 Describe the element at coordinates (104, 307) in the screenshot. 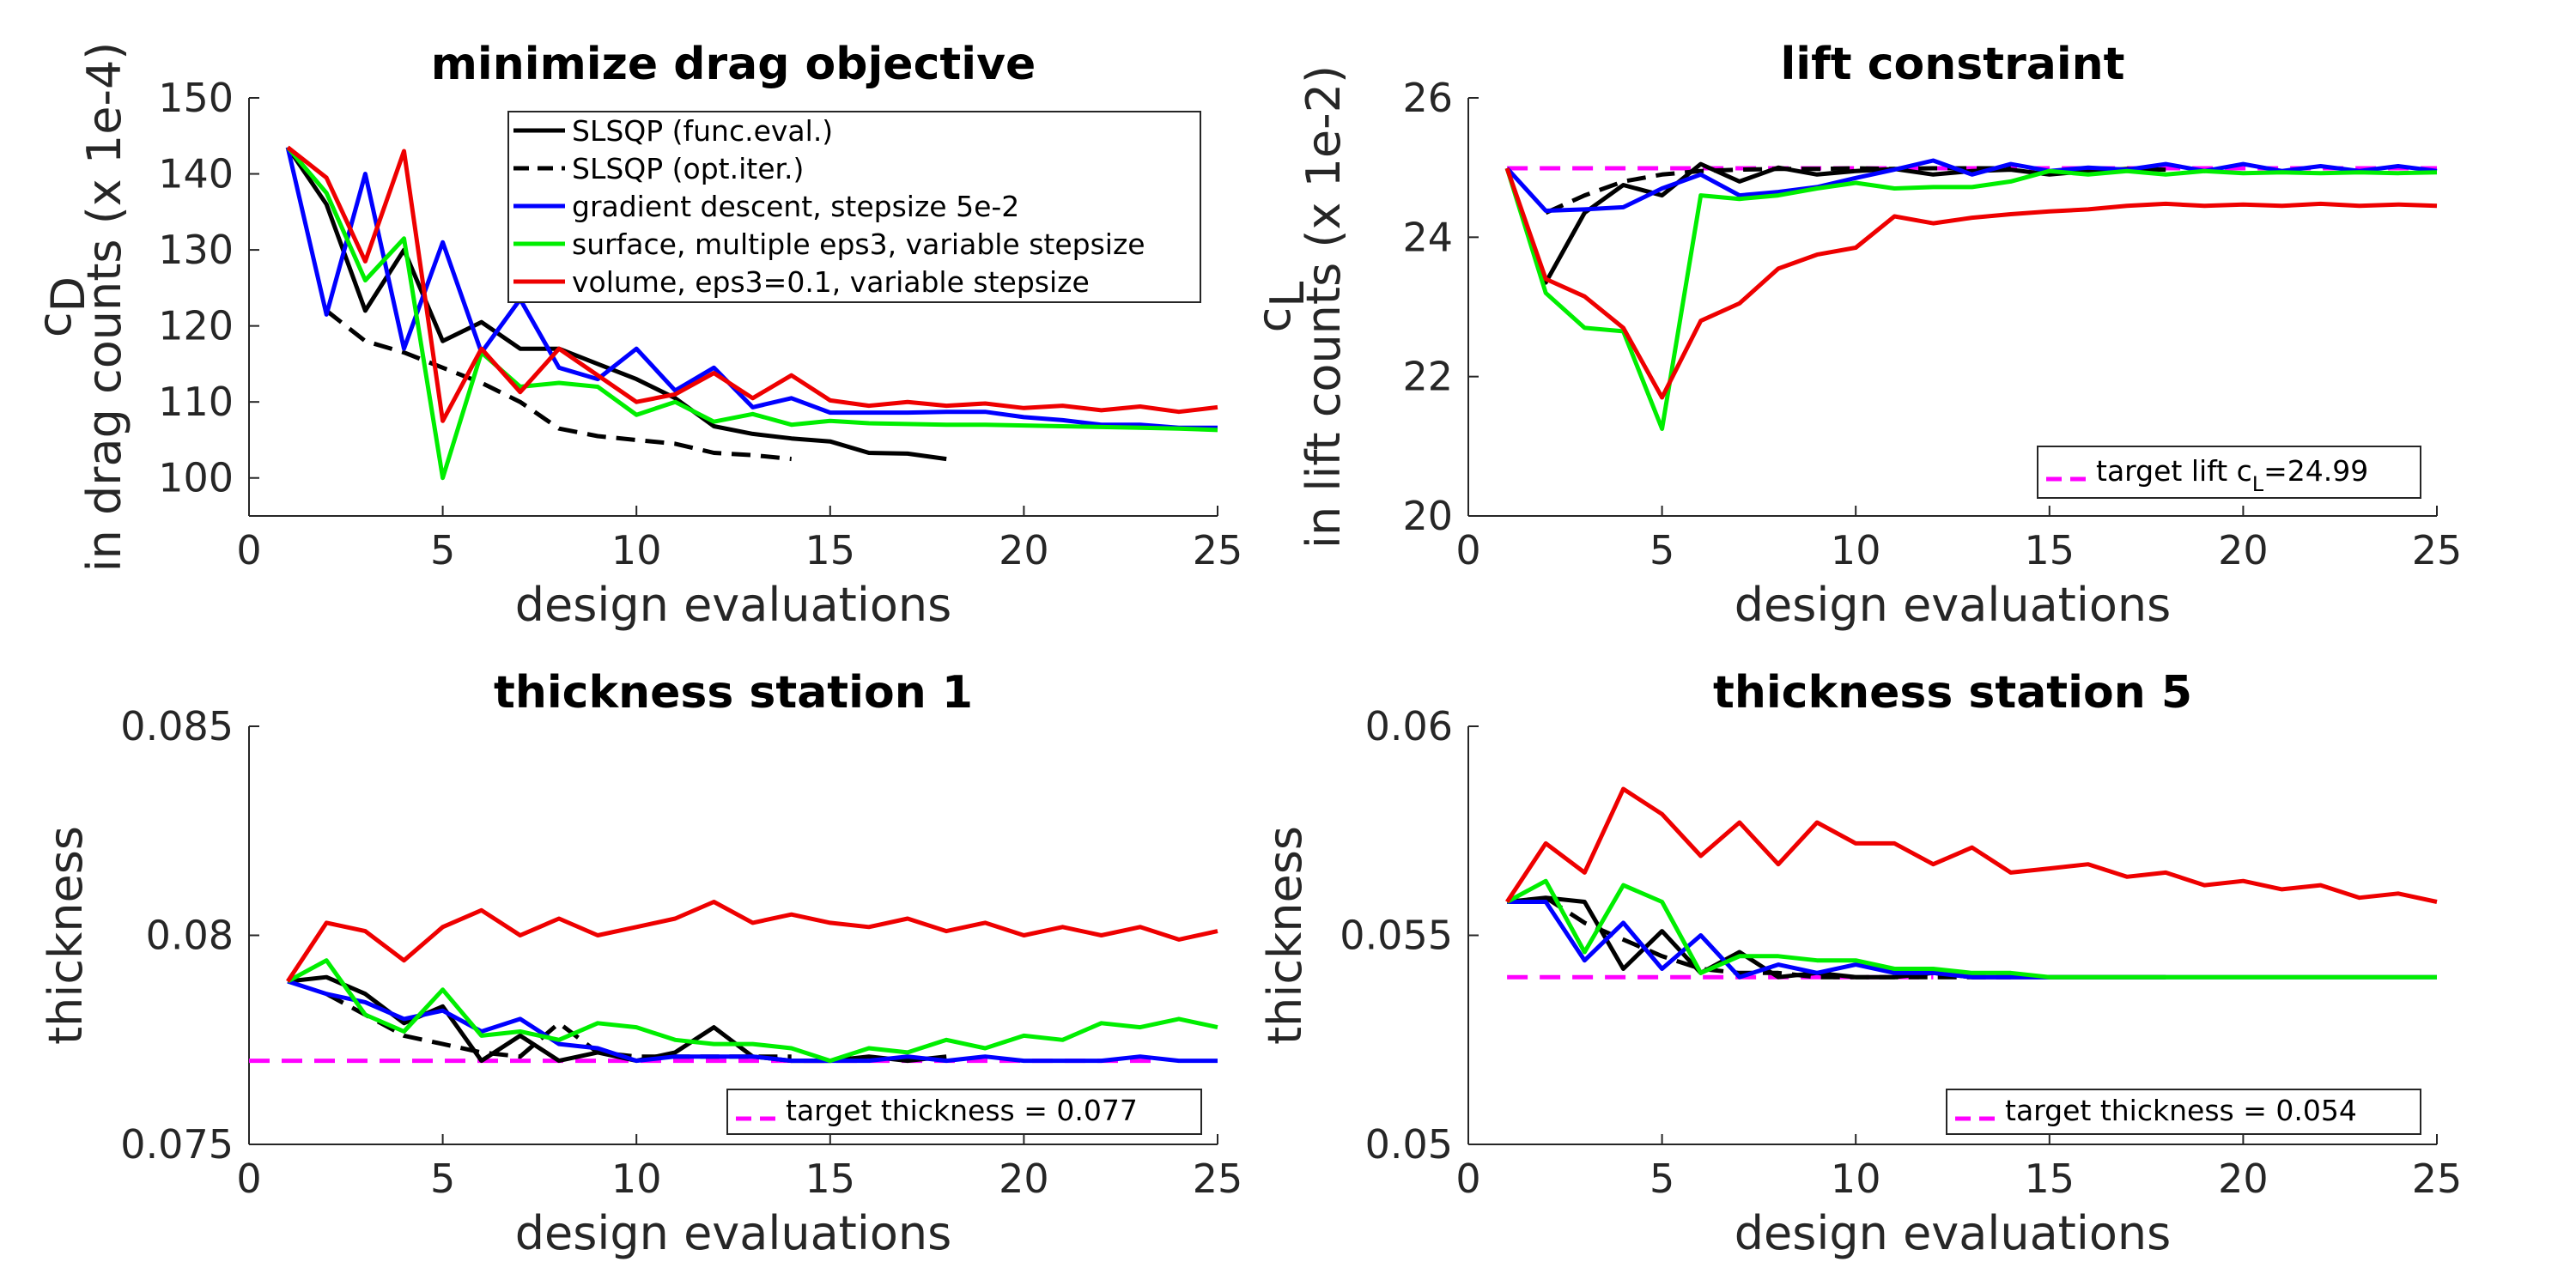

I see `y-axis-label-units: in drag counts (x 1e-4)` at that location.